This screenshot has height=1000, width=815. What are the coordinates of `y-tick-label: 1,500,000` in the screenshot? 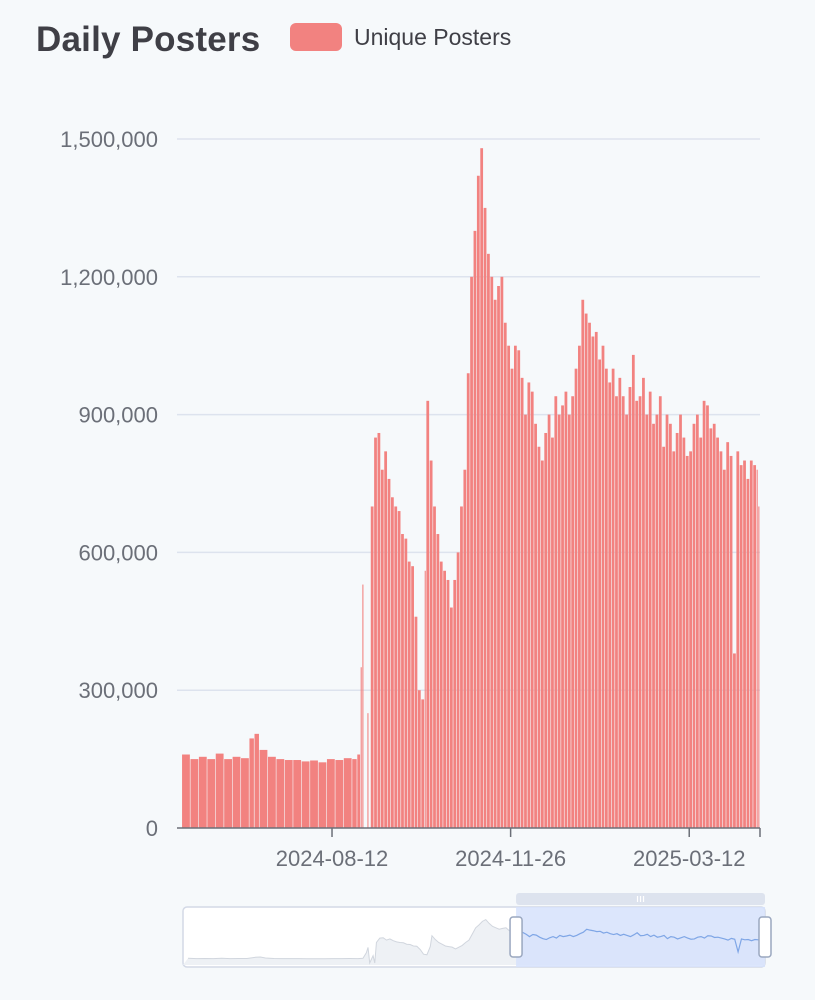 It's located at (109, 139).